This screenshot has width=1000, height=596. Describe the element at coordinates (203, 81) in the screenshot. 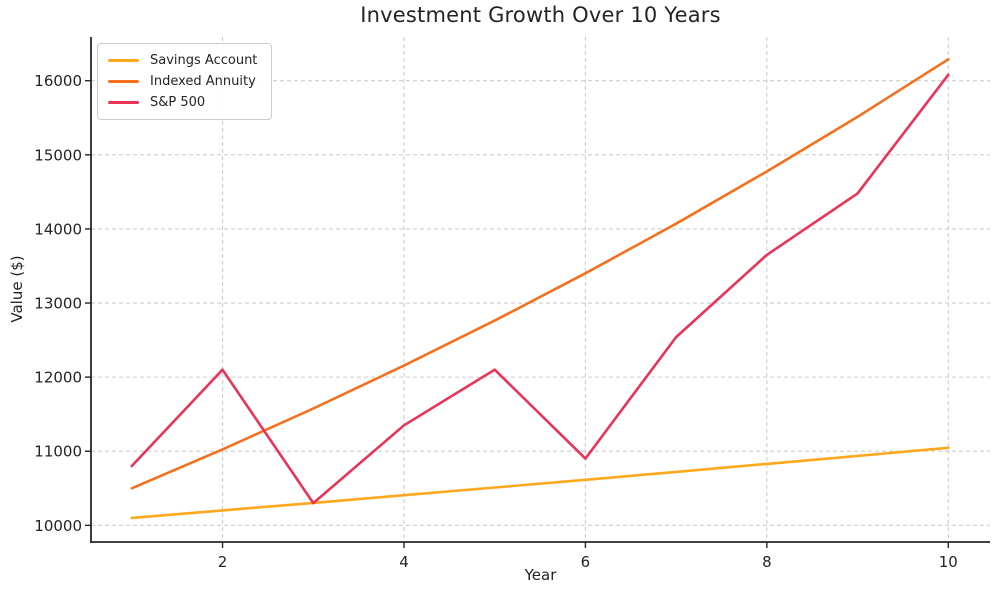

I see `legend-label-indexed-annuity: Indexed Annuity` at that location.